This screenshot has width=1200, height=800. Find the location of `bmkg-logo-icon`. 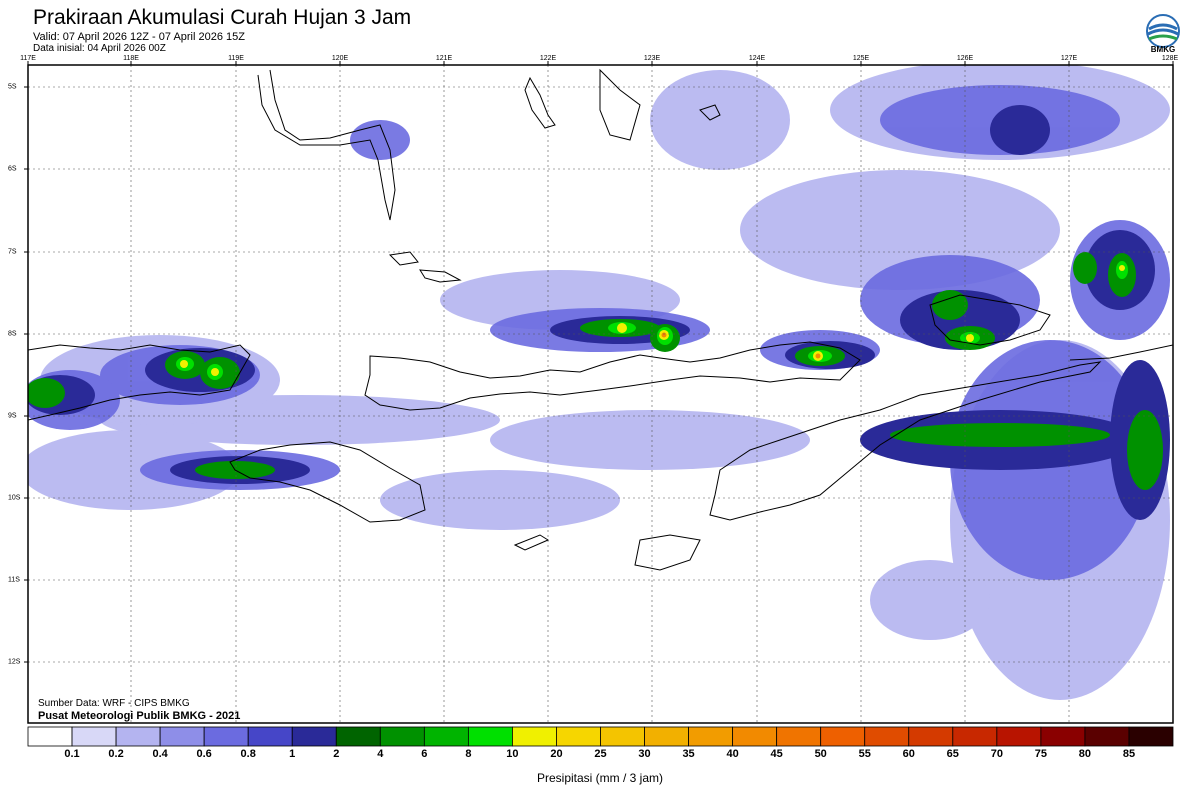

bmkg-logo-icon is located at coordinates (1163, 31).